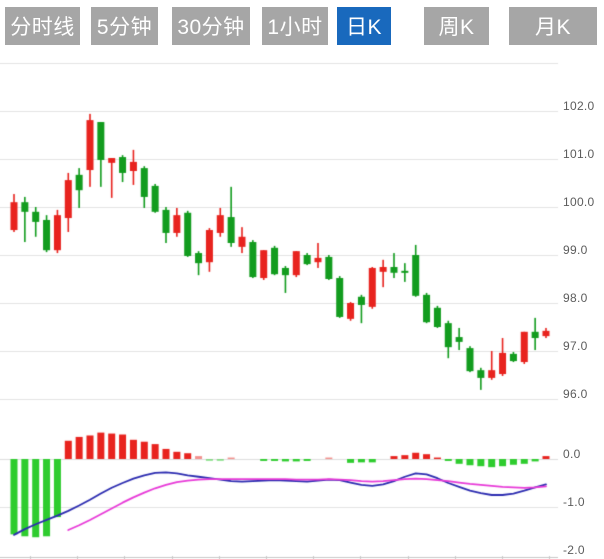 This screenshot has width=604, height=559. I want to click on price-axis-label: 101.0, so click(579, 154).